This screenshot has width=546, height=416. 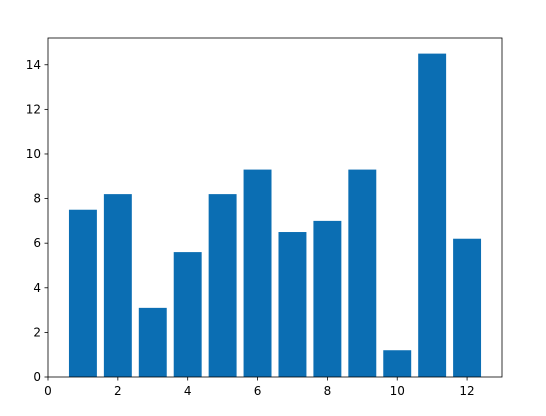 I want to click on y-tick-label: 12, so click(x=33, y=109).